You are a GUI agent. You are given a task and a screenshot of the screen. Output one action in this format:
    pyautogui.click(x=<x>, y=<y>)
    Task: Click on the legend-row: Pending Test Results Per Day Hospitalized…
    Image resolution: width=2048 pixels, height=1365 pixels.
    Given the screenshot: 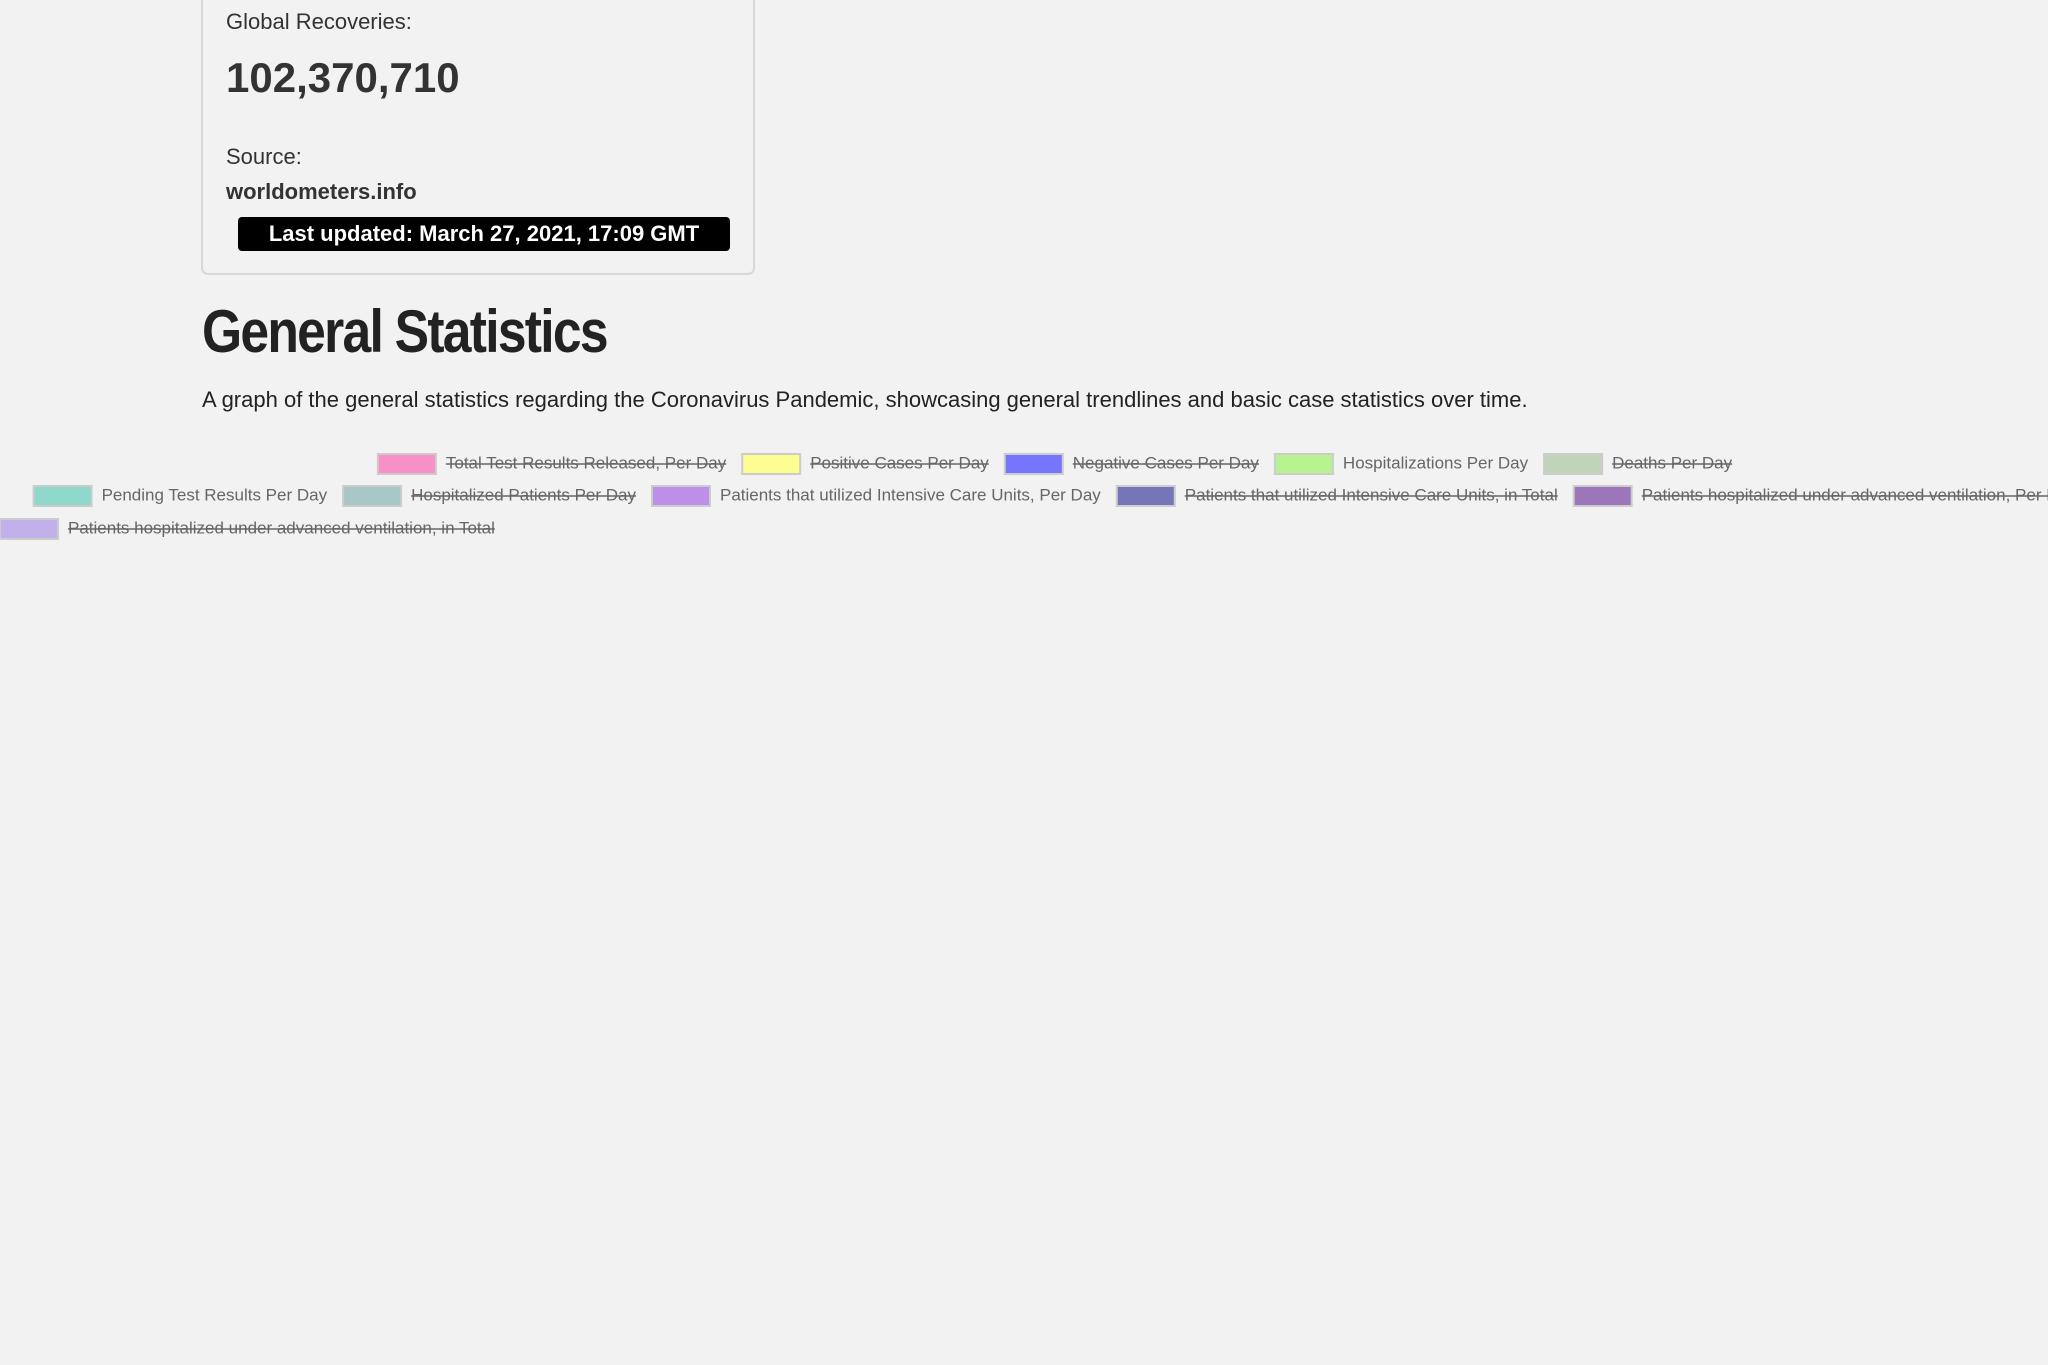 What is the action you would take?
    pyautogui.click(x=1040, y=496)
    